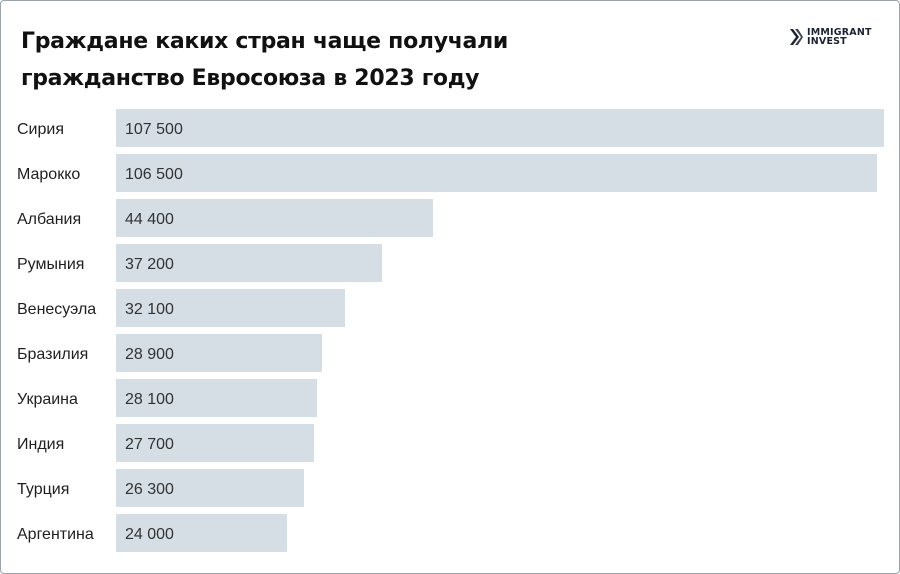 The image size is (900, 574). I want to click on category-label: Венесуэла, so click(56, 309).